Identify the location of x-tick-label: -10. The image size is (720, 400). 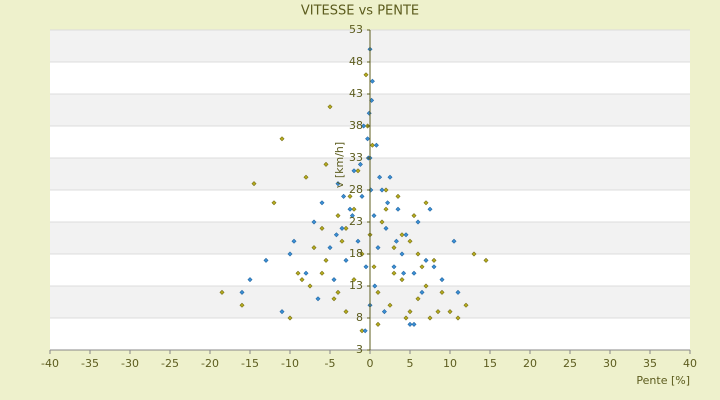
(290, 363).